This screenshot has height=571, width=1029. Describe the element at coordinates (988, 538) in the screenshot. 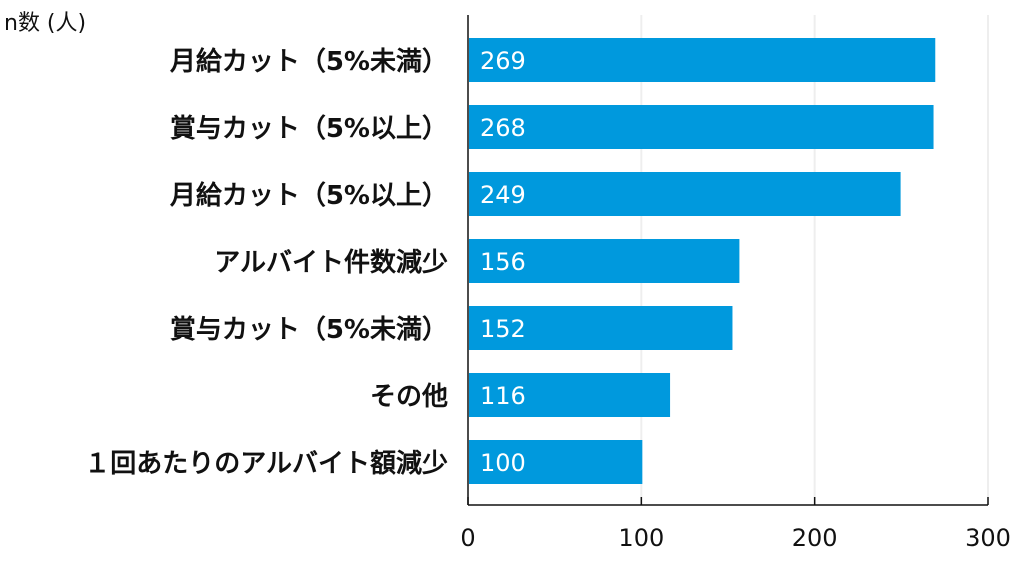

I see `x-tick-label: 300` at that location.